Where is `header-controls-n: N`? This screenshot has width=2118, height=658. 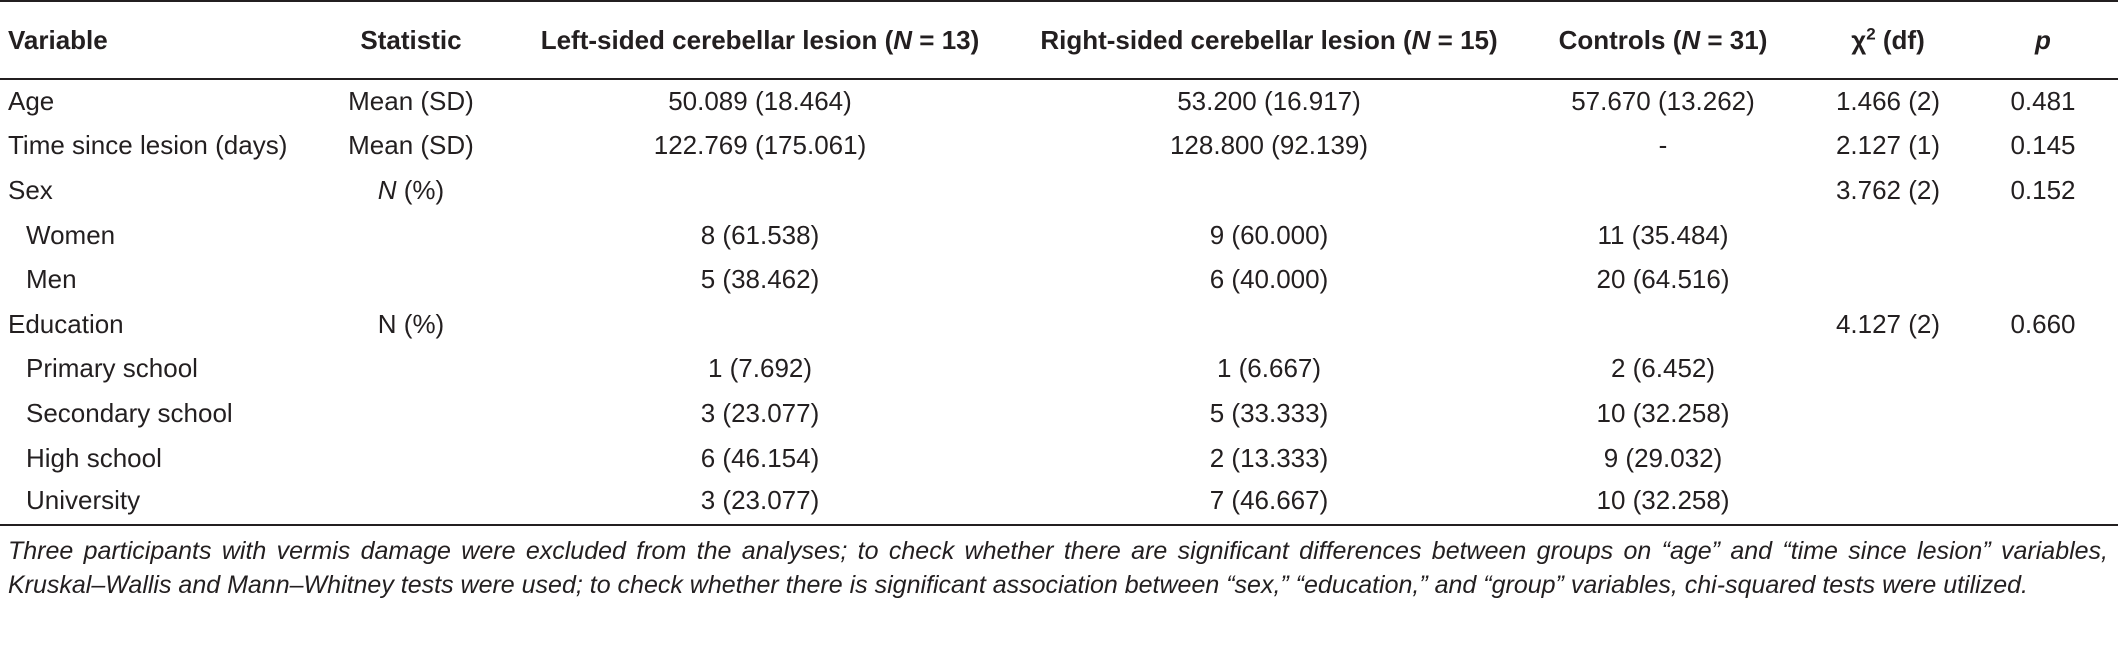
header-controls-n: N is located at coordinates (1691, 39).